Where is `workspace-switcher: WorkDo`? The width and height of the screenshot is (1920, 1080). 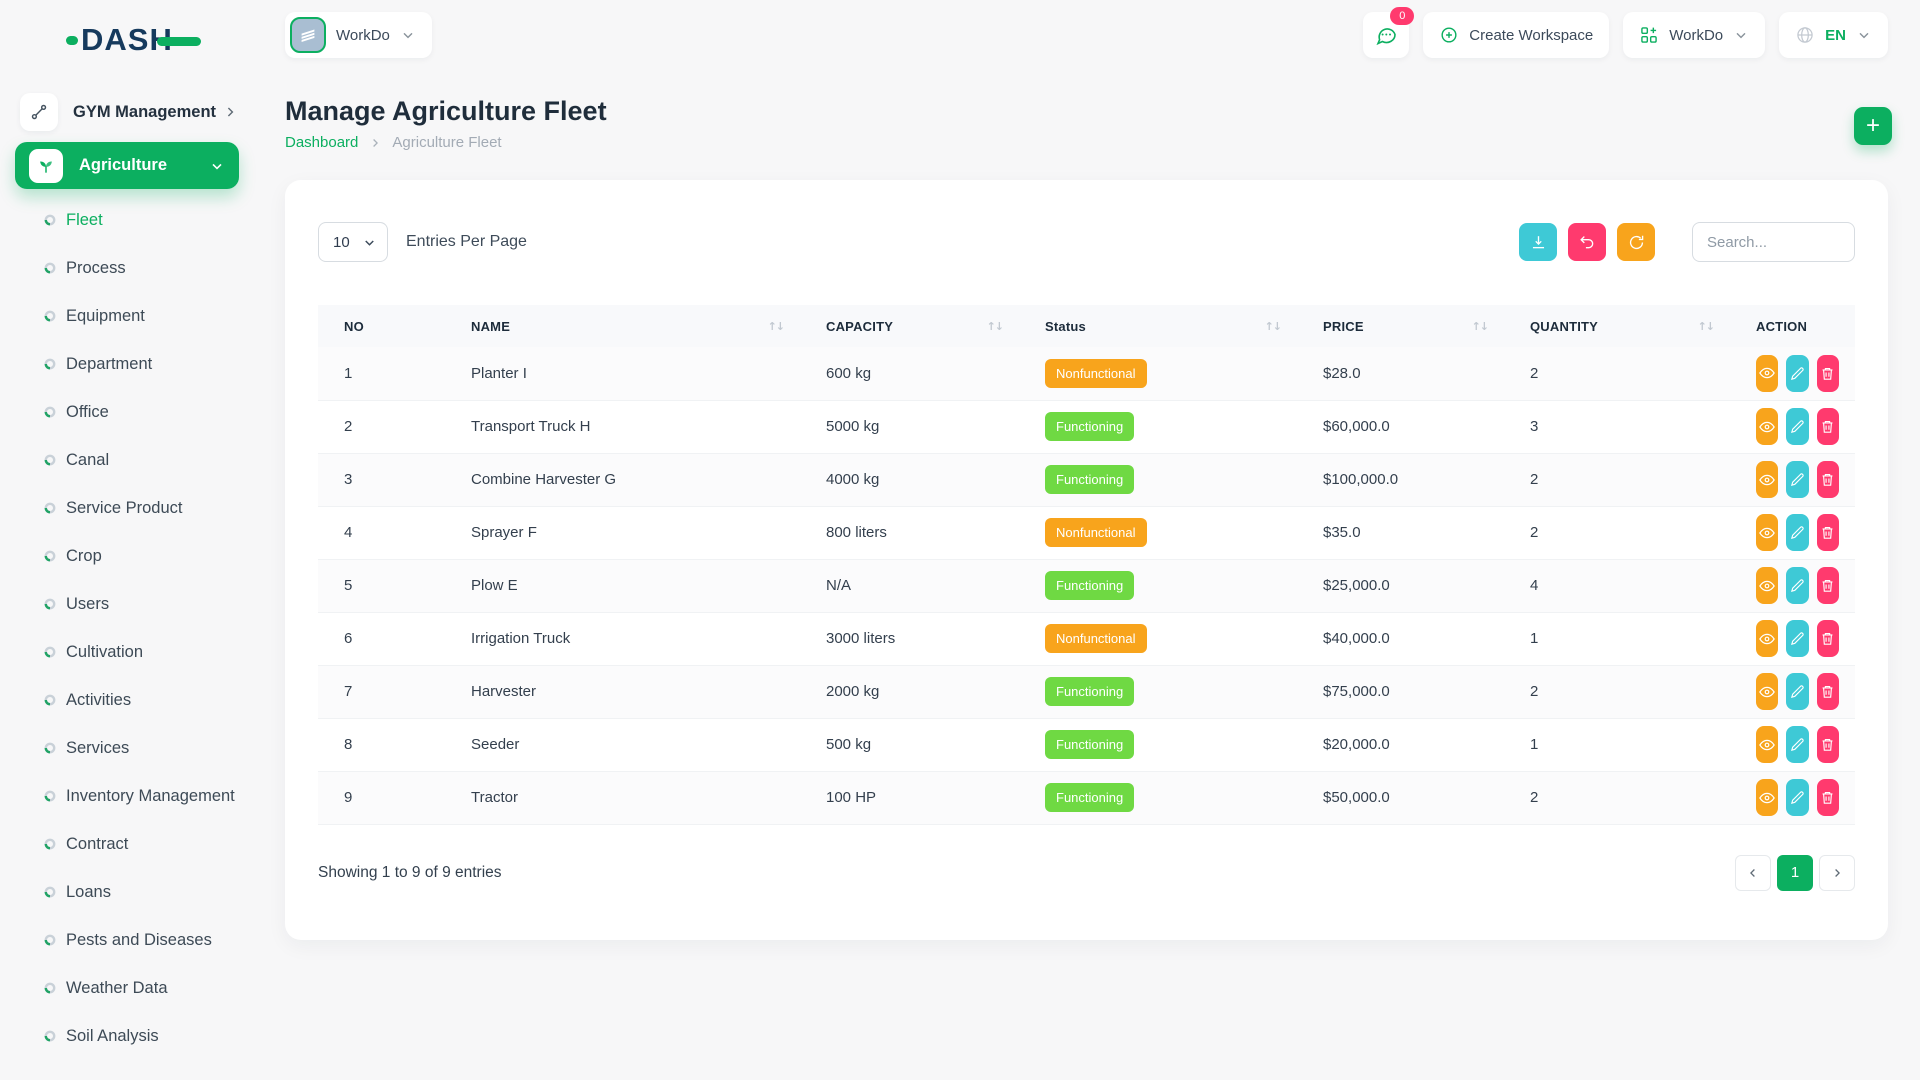 workspace-switcher: WorkDo is located at coordinates (358, 35).